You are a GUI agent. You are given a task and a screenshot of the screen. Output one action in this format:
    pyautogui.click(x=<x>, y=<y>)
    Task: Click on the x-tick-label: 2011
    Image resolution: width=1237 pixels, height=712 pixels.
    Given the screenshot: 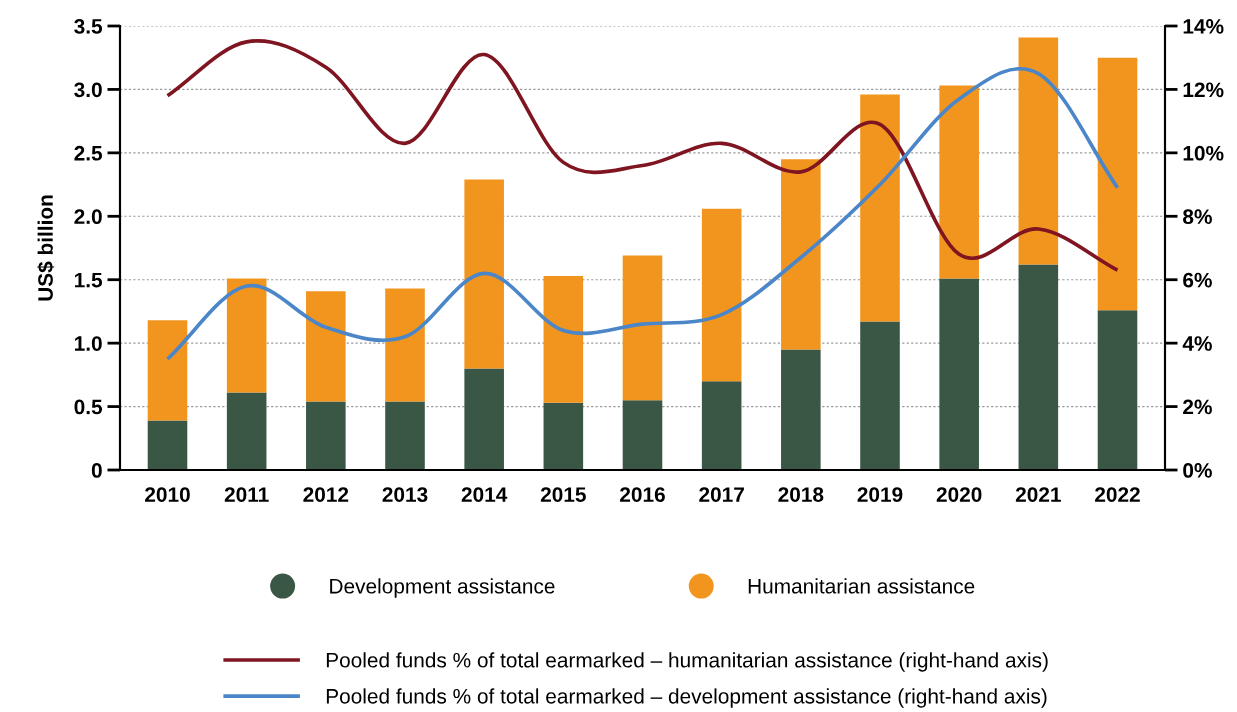 What is the action you would take?
    pyautogui.click(x=246, y=494)
    